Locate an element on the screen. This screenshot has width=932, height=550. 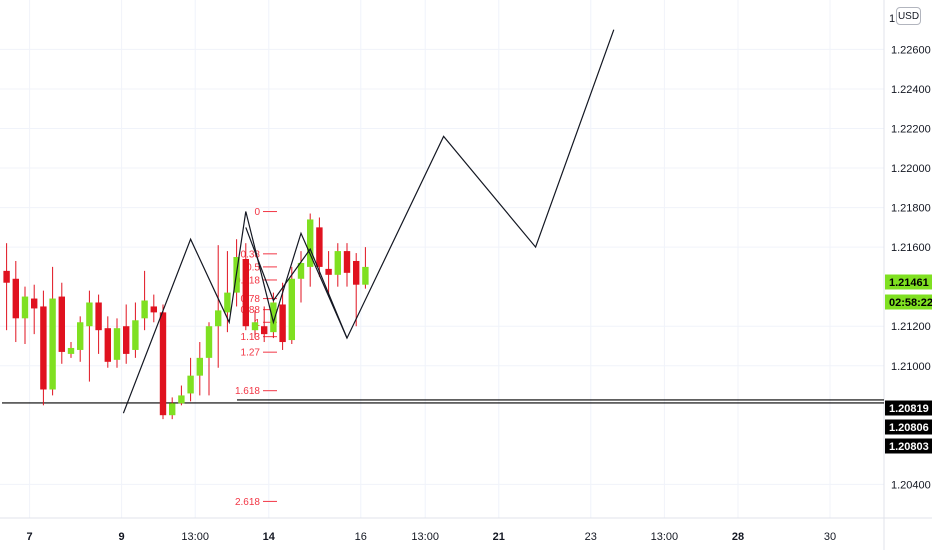
price-tick-label: 1.22600 is located at coordinates (911, 50).